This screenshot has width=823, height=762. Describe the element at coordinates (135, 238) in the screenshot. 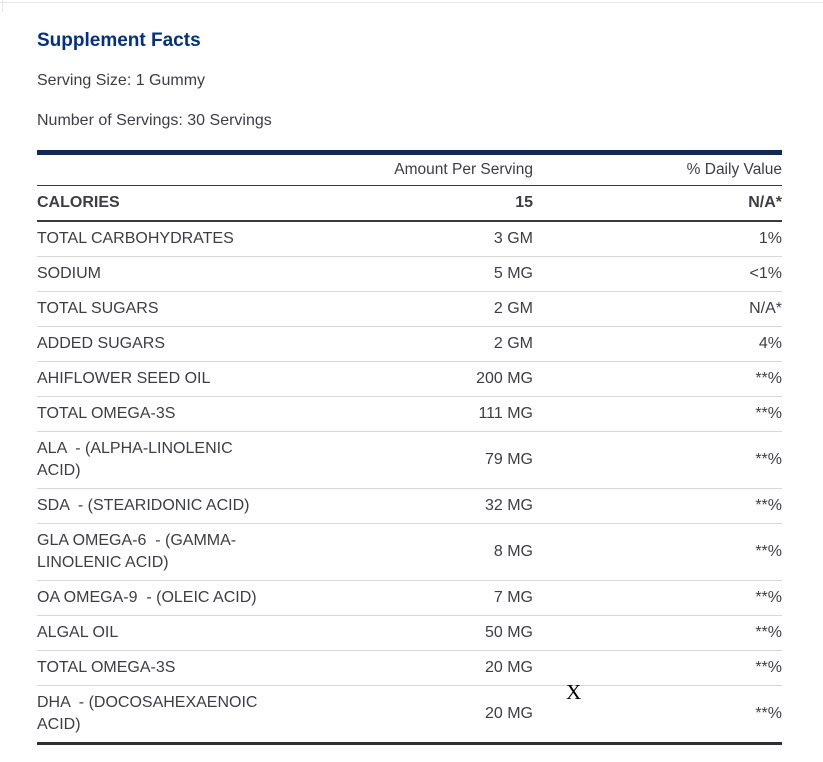

I see `nutrient-label: TOTAL CARBOHYDRATES` at that location.